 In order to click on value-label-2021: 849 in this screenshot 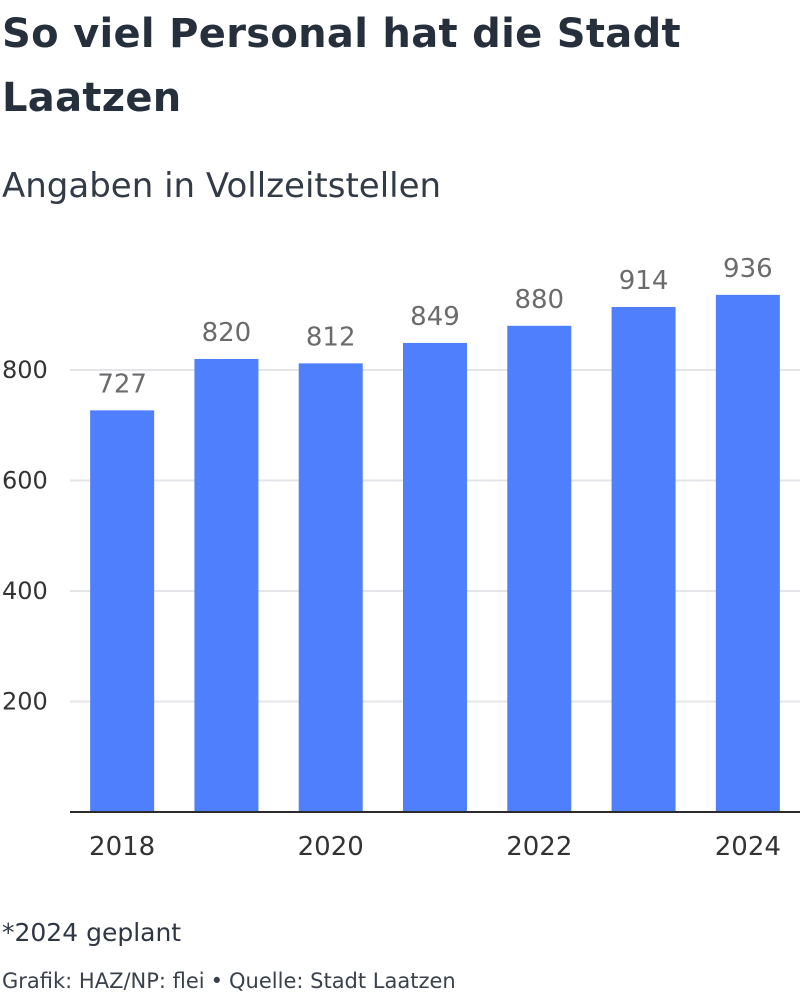, I will do `click(435, 317)`.